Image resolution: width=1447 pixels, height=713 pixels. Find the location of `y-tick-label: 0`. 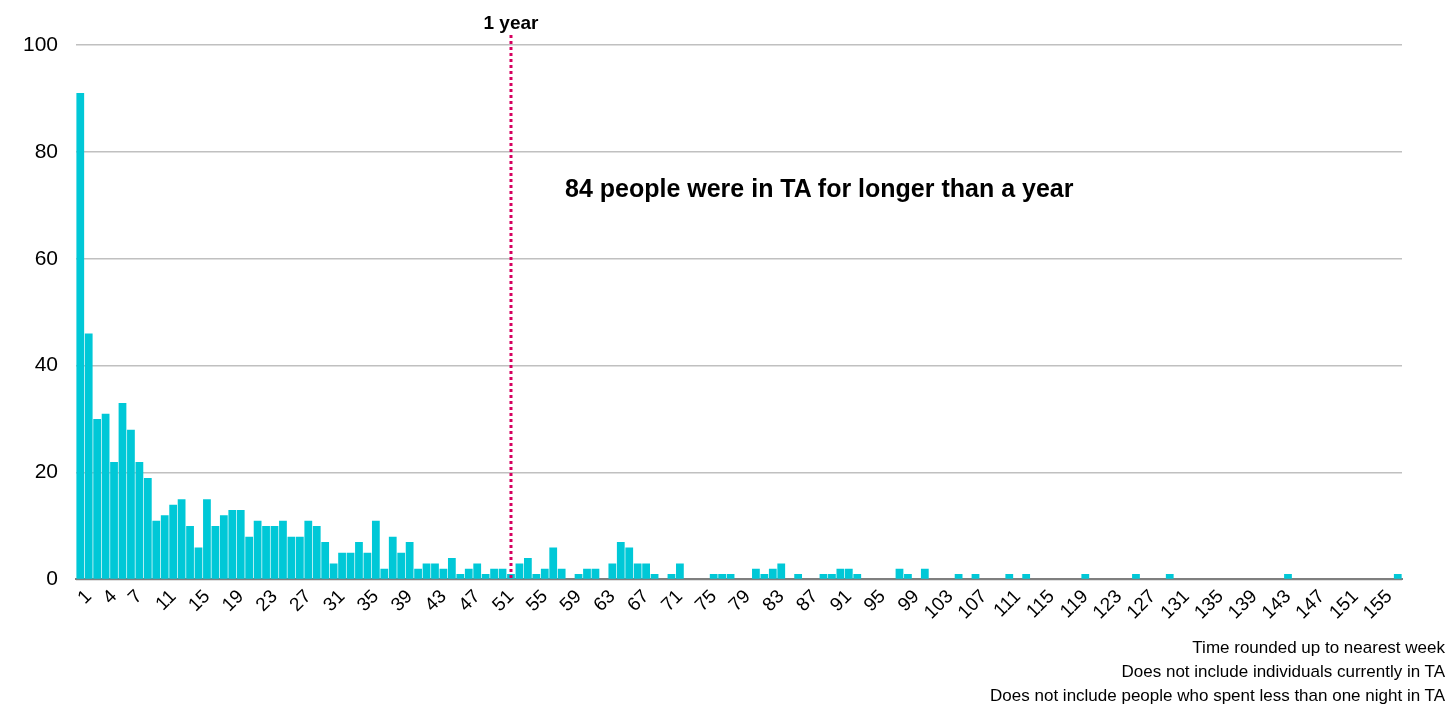

y-tick-label: 0 is located at coordinates (52, 578).